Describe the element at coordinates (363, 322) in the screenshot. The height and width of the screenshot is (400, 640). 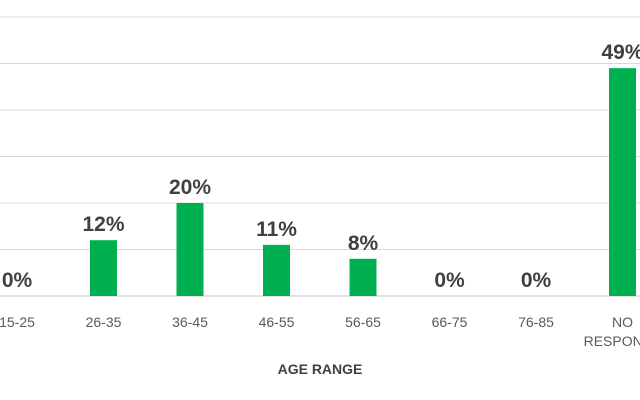
I see `x-tick-label: 56-65` at that location.